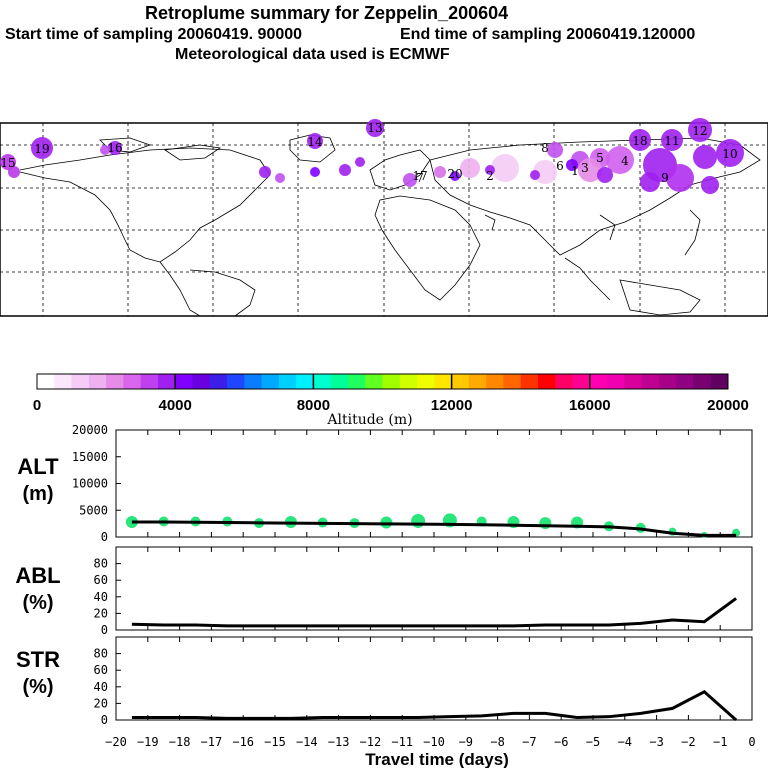 The width and height of the screenshot is (768, 768). What do you see at coordinates (437, 759) in the screenshot?
I see `x-axis-title: Travel time (days)` at bounding box center [437, 759].